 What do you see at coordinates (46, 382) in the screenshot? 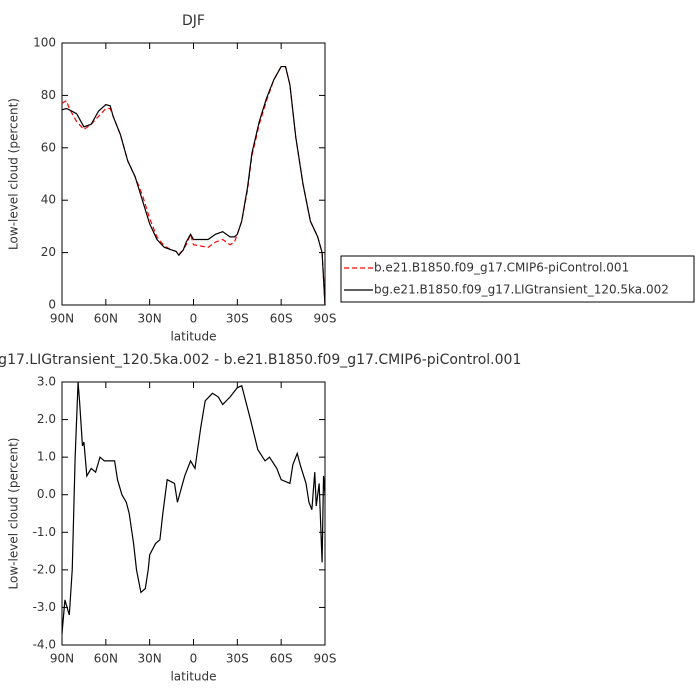
I see `y-tick-label: 3.0` at bounding box center [46, 382].